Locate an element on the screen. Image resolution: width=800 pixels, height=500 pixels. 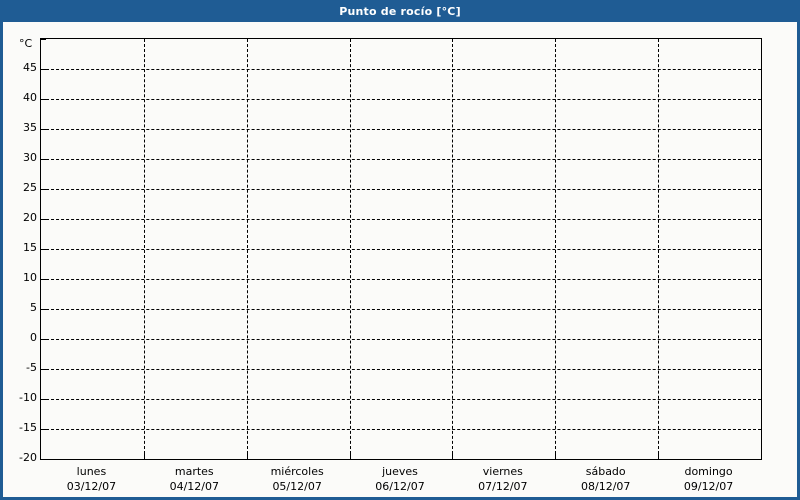
chart-title-bar: Punto de rocío [°C] is located at coordinates (400, 11).